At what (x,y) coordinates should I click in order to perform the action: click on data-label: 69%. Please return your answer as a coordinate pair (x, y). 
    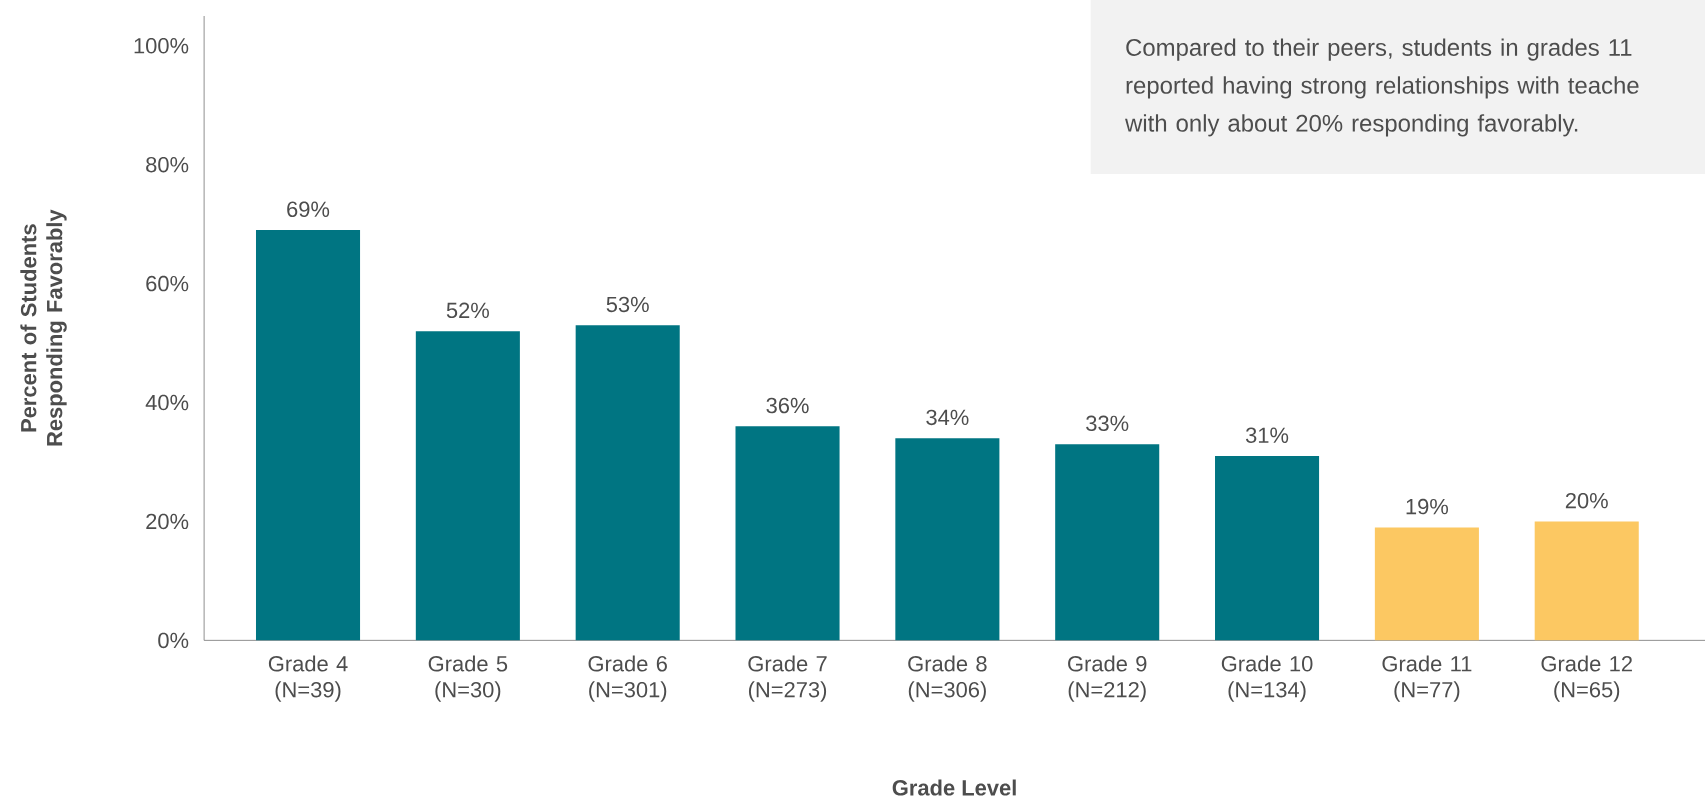
    Looking at the image, I should click on (308, 209).